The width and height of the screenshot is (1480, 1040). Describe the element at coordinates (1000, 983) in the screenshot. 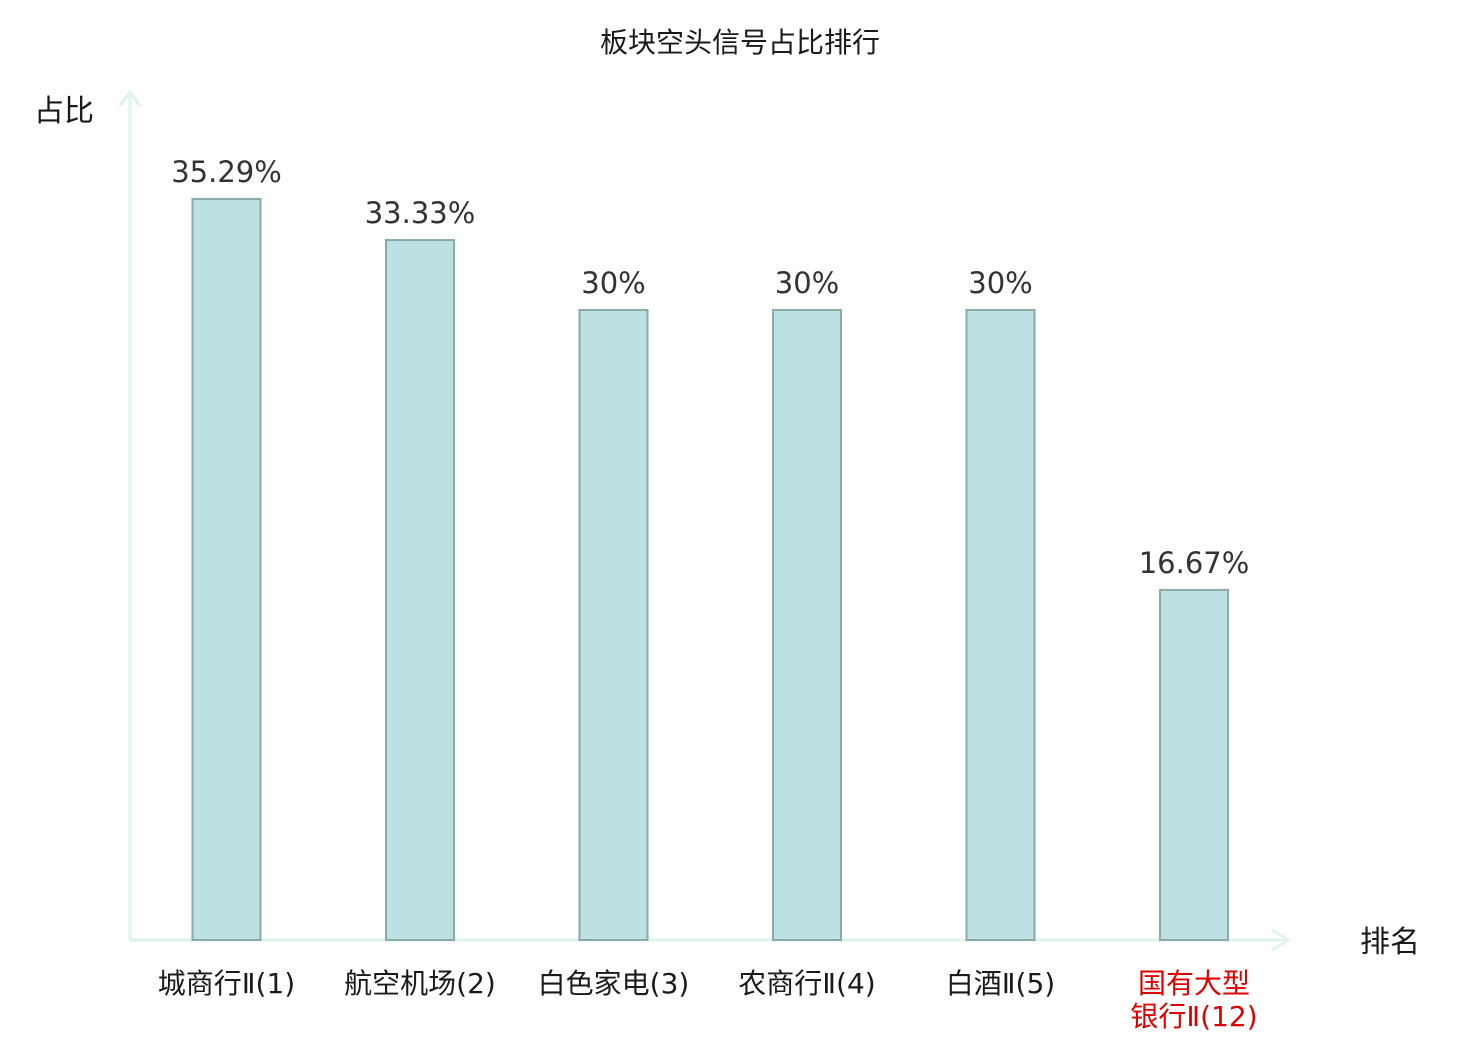

I see `tick-label-5: 白酒Ⅱ(5)` at that location.